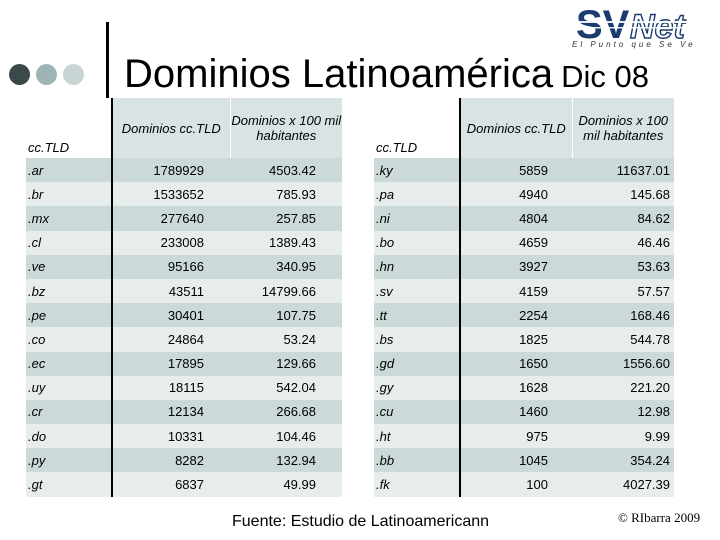  I want to click on cell-cctld: .co, so click(69, 339).